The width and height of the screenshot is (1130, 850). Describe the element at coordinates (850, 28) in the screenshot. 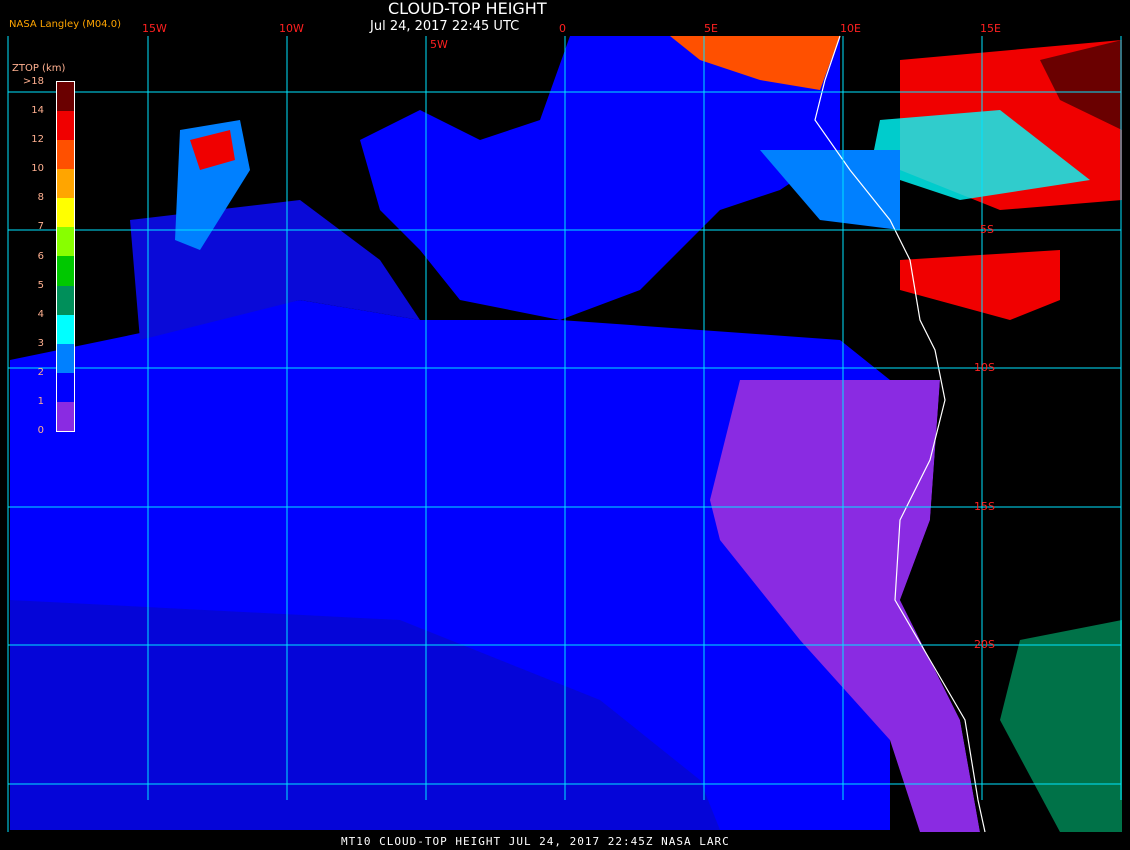

I see `lon-label: 10E` at that location.